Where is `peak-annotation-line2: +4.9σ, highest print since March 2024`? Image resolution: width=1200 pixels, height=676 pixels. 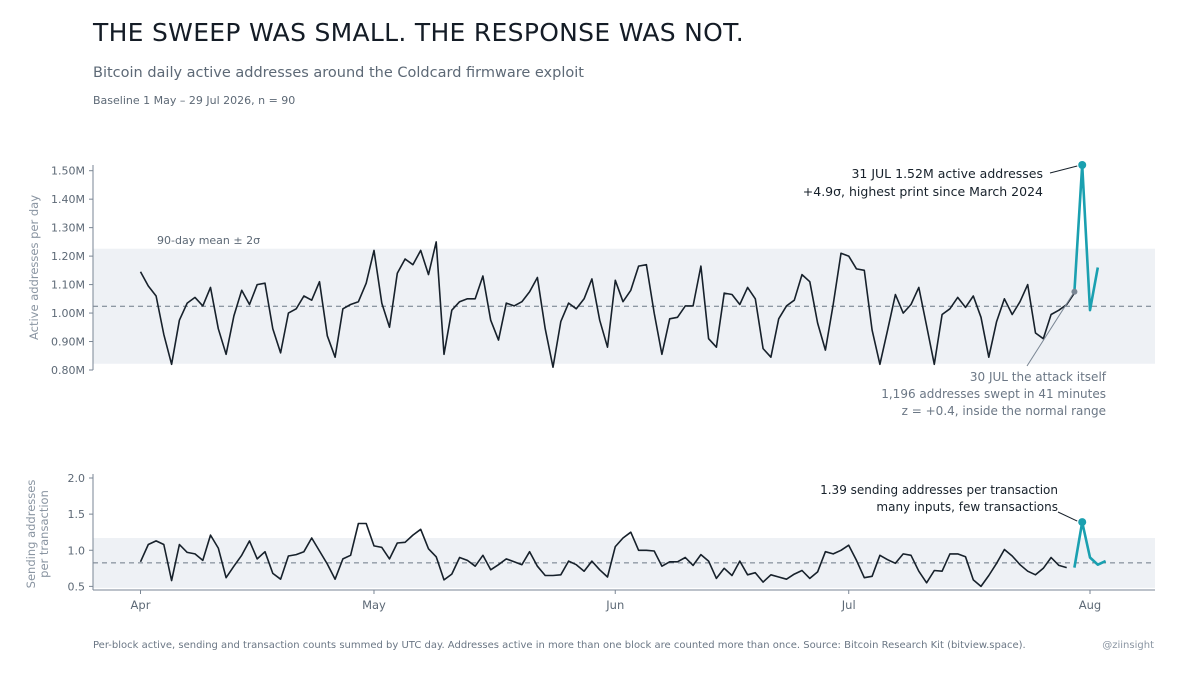
peak-annotation-line2: +4.9σ, highest print since March 2024 is located at coordinates (923, 191).